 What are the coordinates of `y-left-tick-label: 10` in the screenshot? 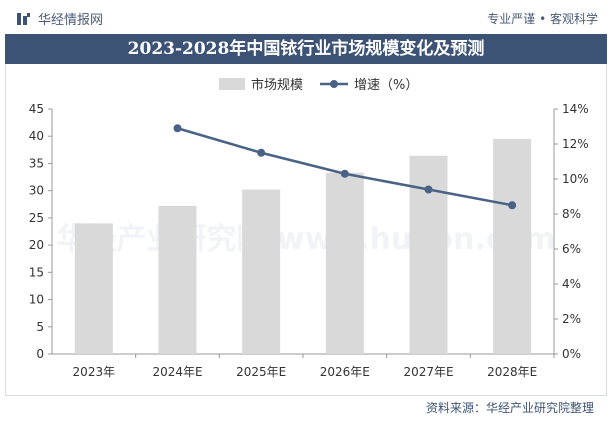 It's located at (36, 300).